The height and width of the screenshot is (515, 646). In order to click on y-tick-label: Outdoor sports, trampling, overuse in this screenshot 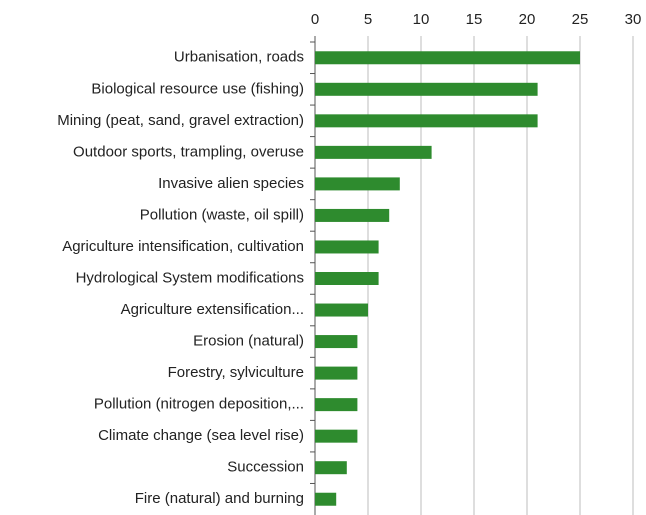, I will do `click(188, 151)`.